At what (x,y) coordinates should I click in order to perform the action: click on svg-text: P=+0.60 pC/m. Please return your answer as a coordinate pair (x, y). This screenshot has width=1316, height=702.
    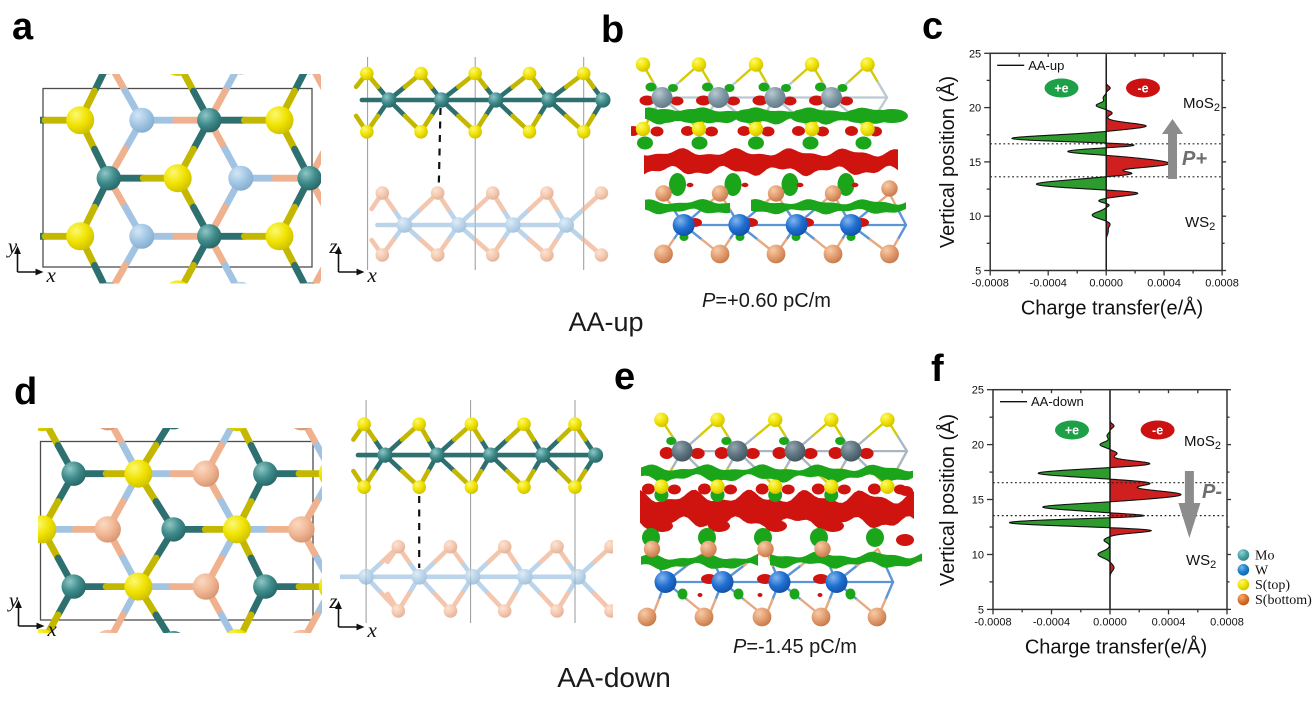
    Looking at the image, I should click on (766, 301).